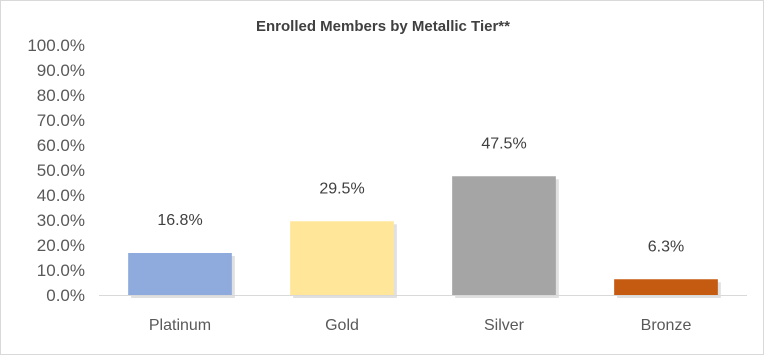 The image size is (764, 356). What do you see at coordinates (504, 235) in the screenshot?
I see `bar-silver` at bounding box center [504, 235].